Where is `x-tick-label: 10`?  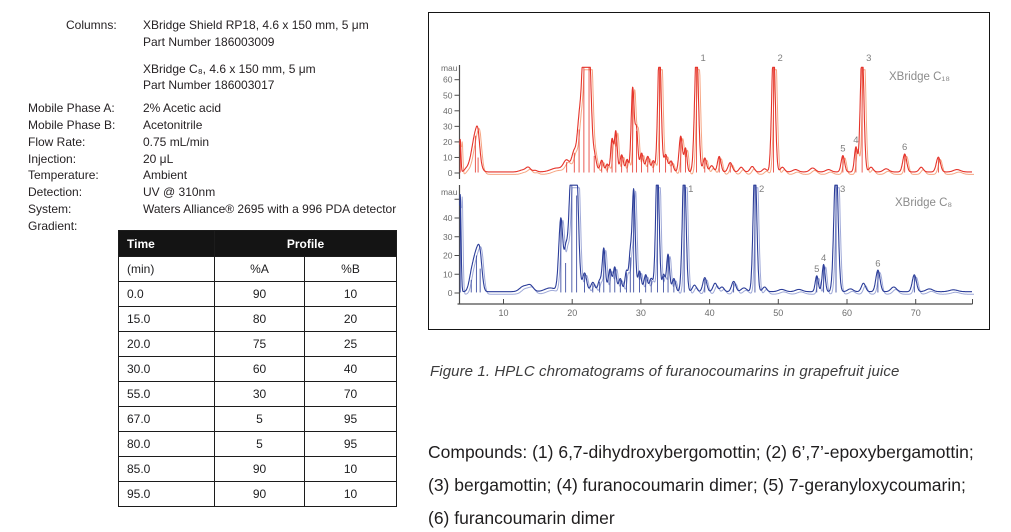 x-tick-label: 10 is located at coordinates (503, 313).